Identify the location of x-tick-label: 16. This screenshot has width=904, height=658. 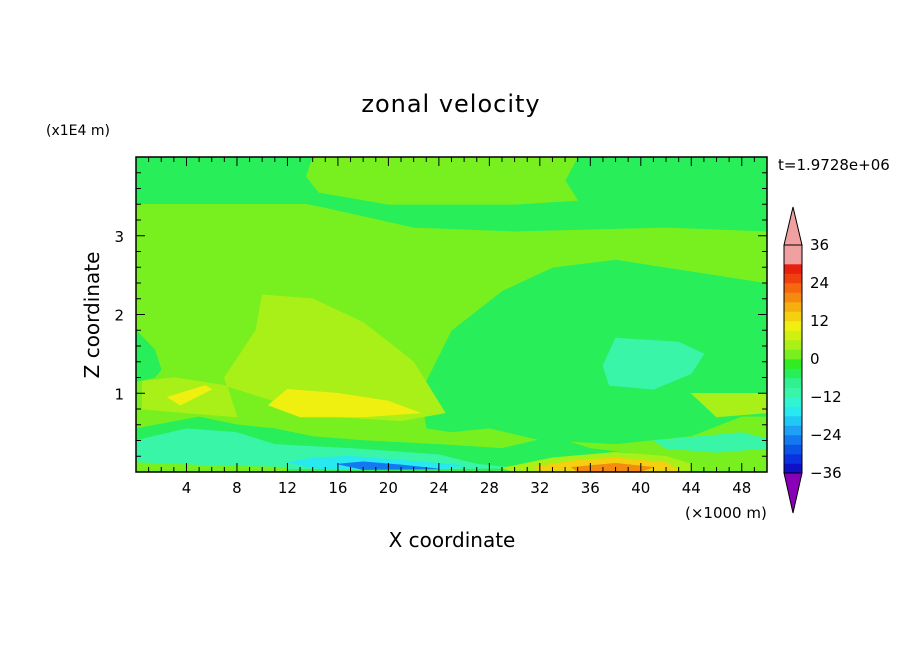
(337, 488).